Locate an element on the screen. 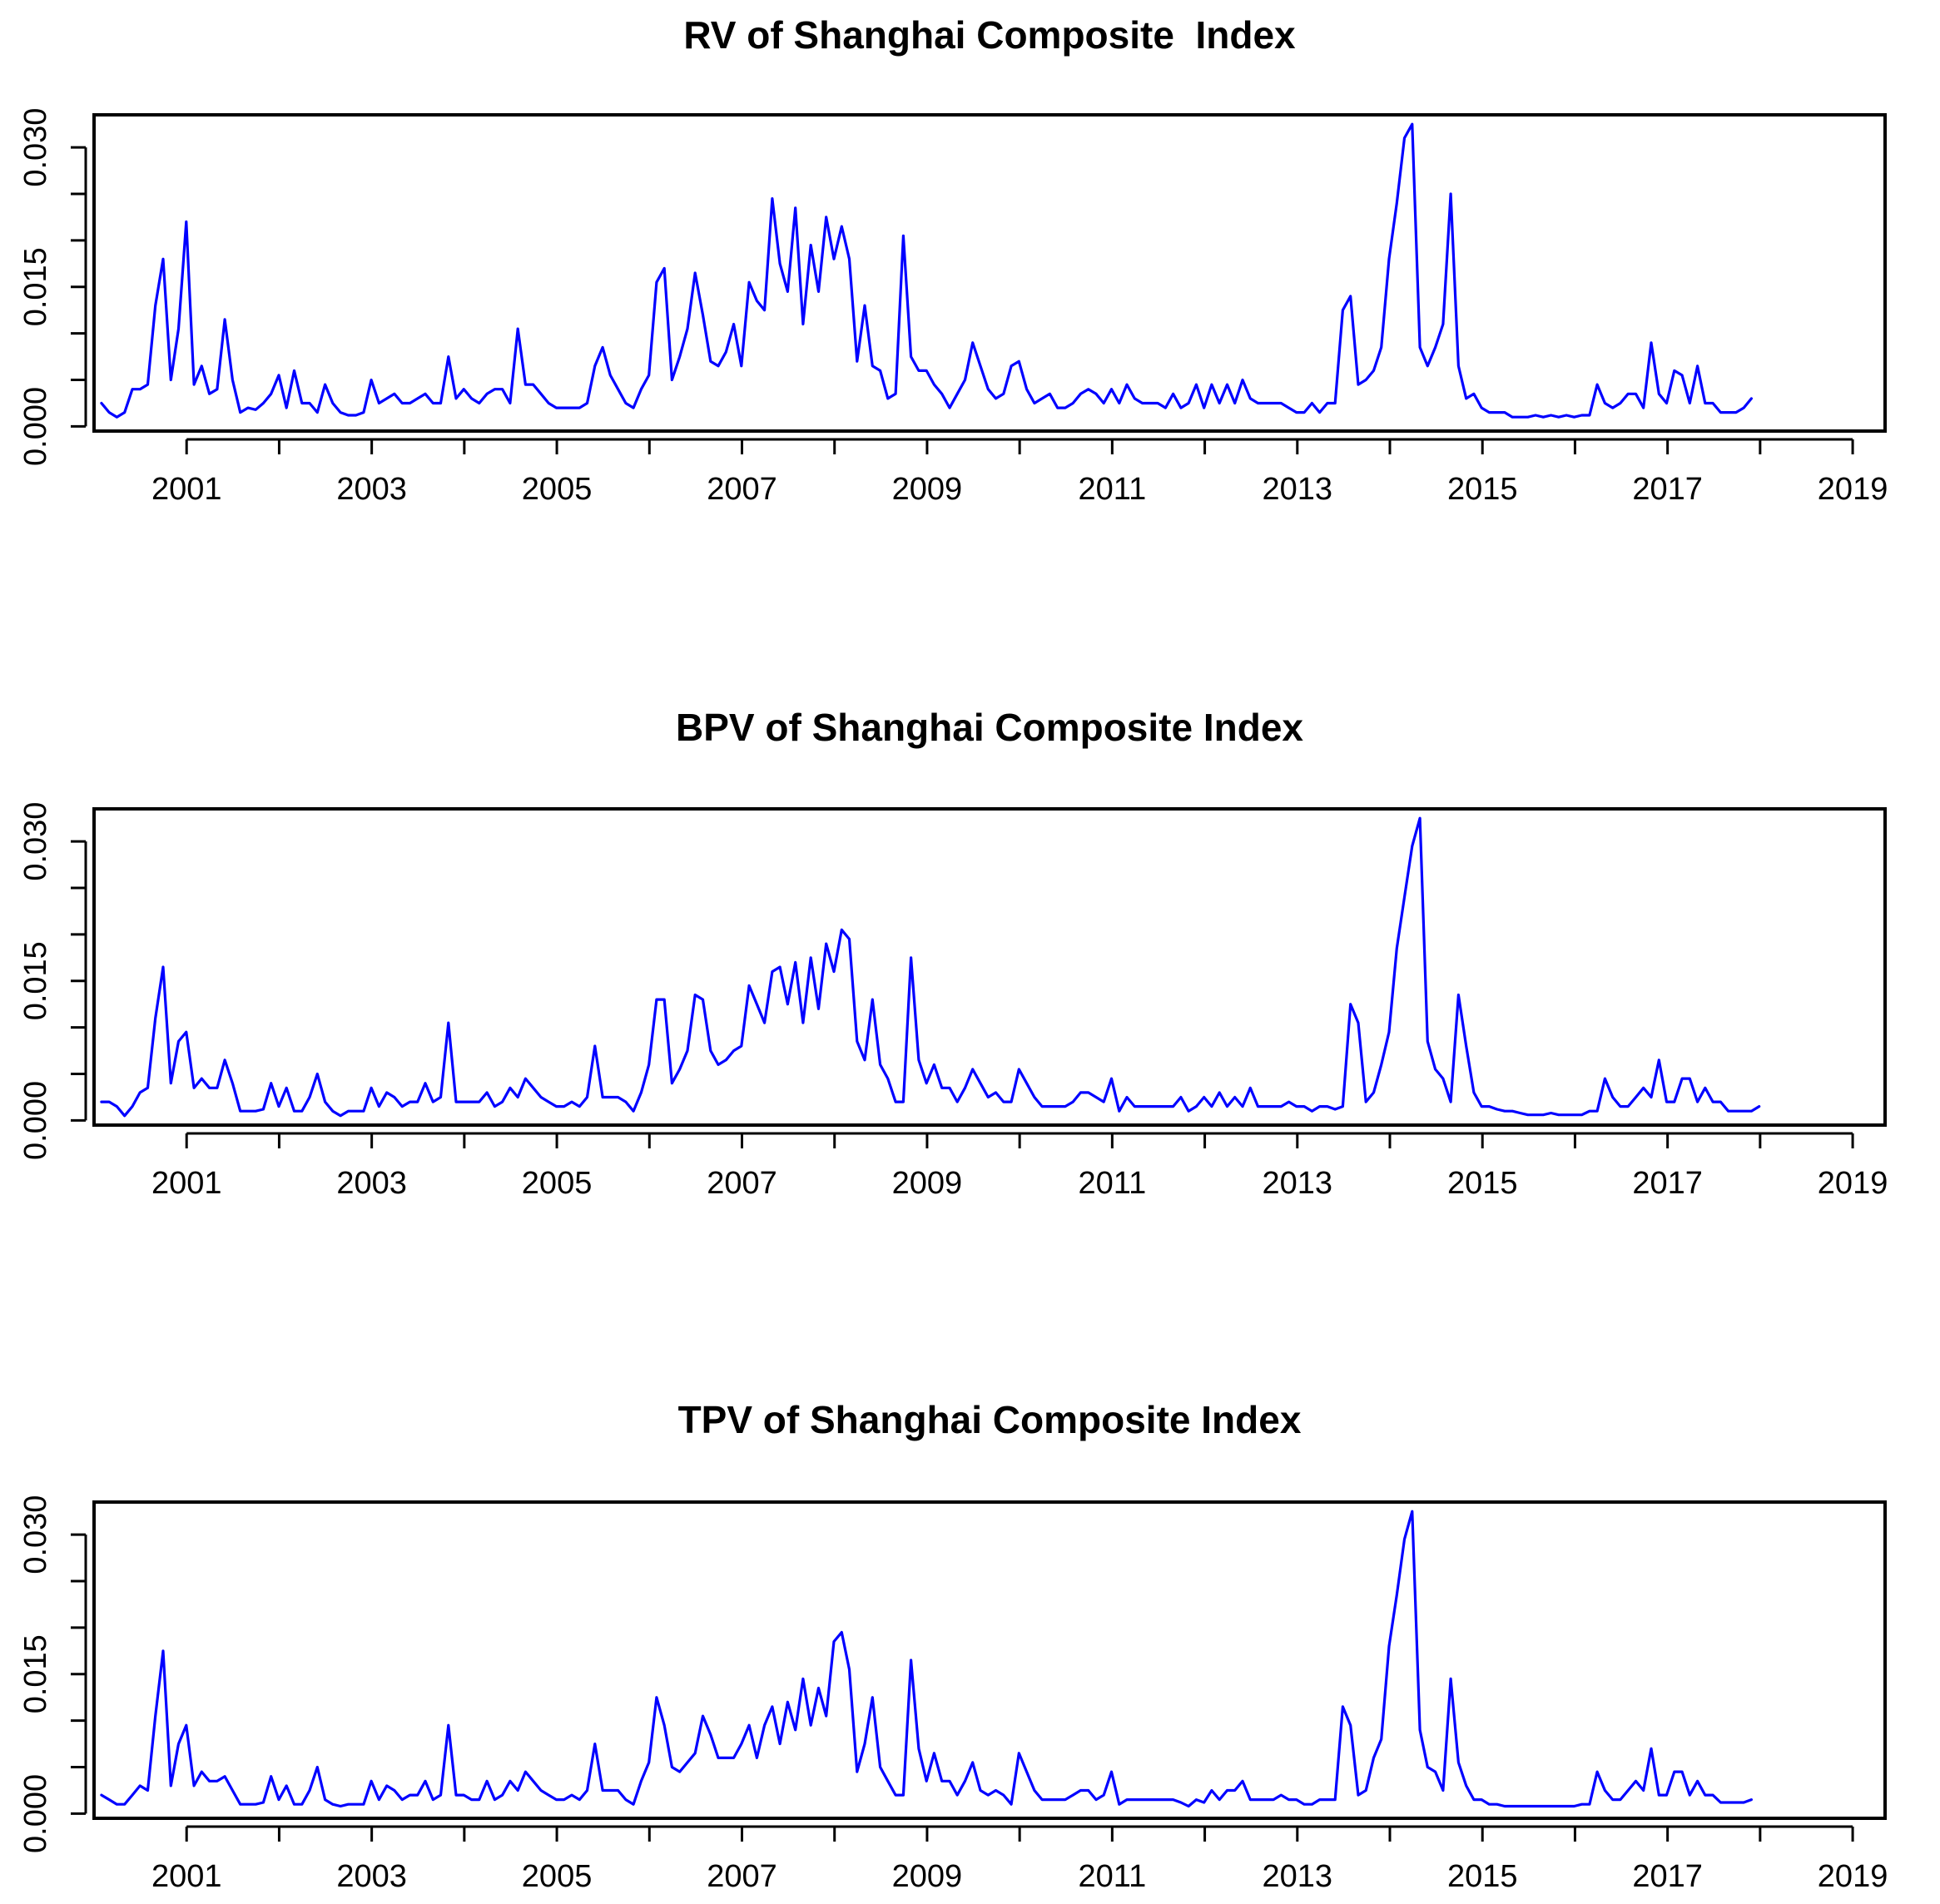  series-line-rv is located at coordinates (926, 270).